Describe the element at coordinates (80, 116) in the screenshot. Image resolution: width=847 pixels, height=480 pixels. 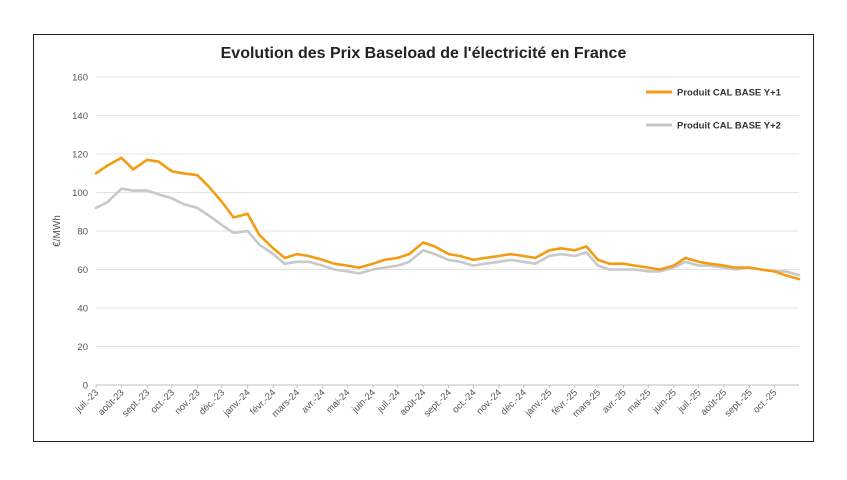
I see `y-tick-label: 140` at that location.